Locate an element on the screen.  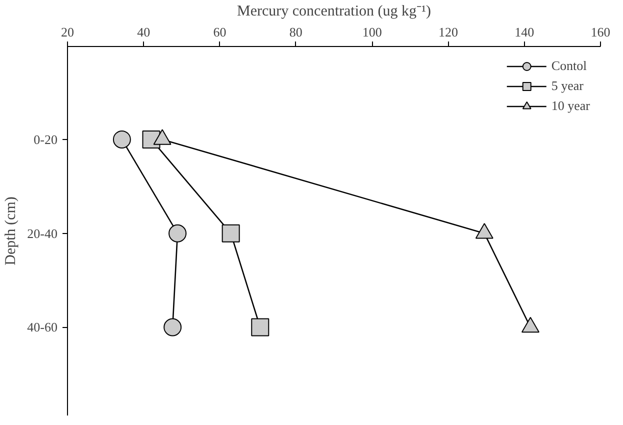
x-tick-label: 40 is located at coordinates (143, 32).